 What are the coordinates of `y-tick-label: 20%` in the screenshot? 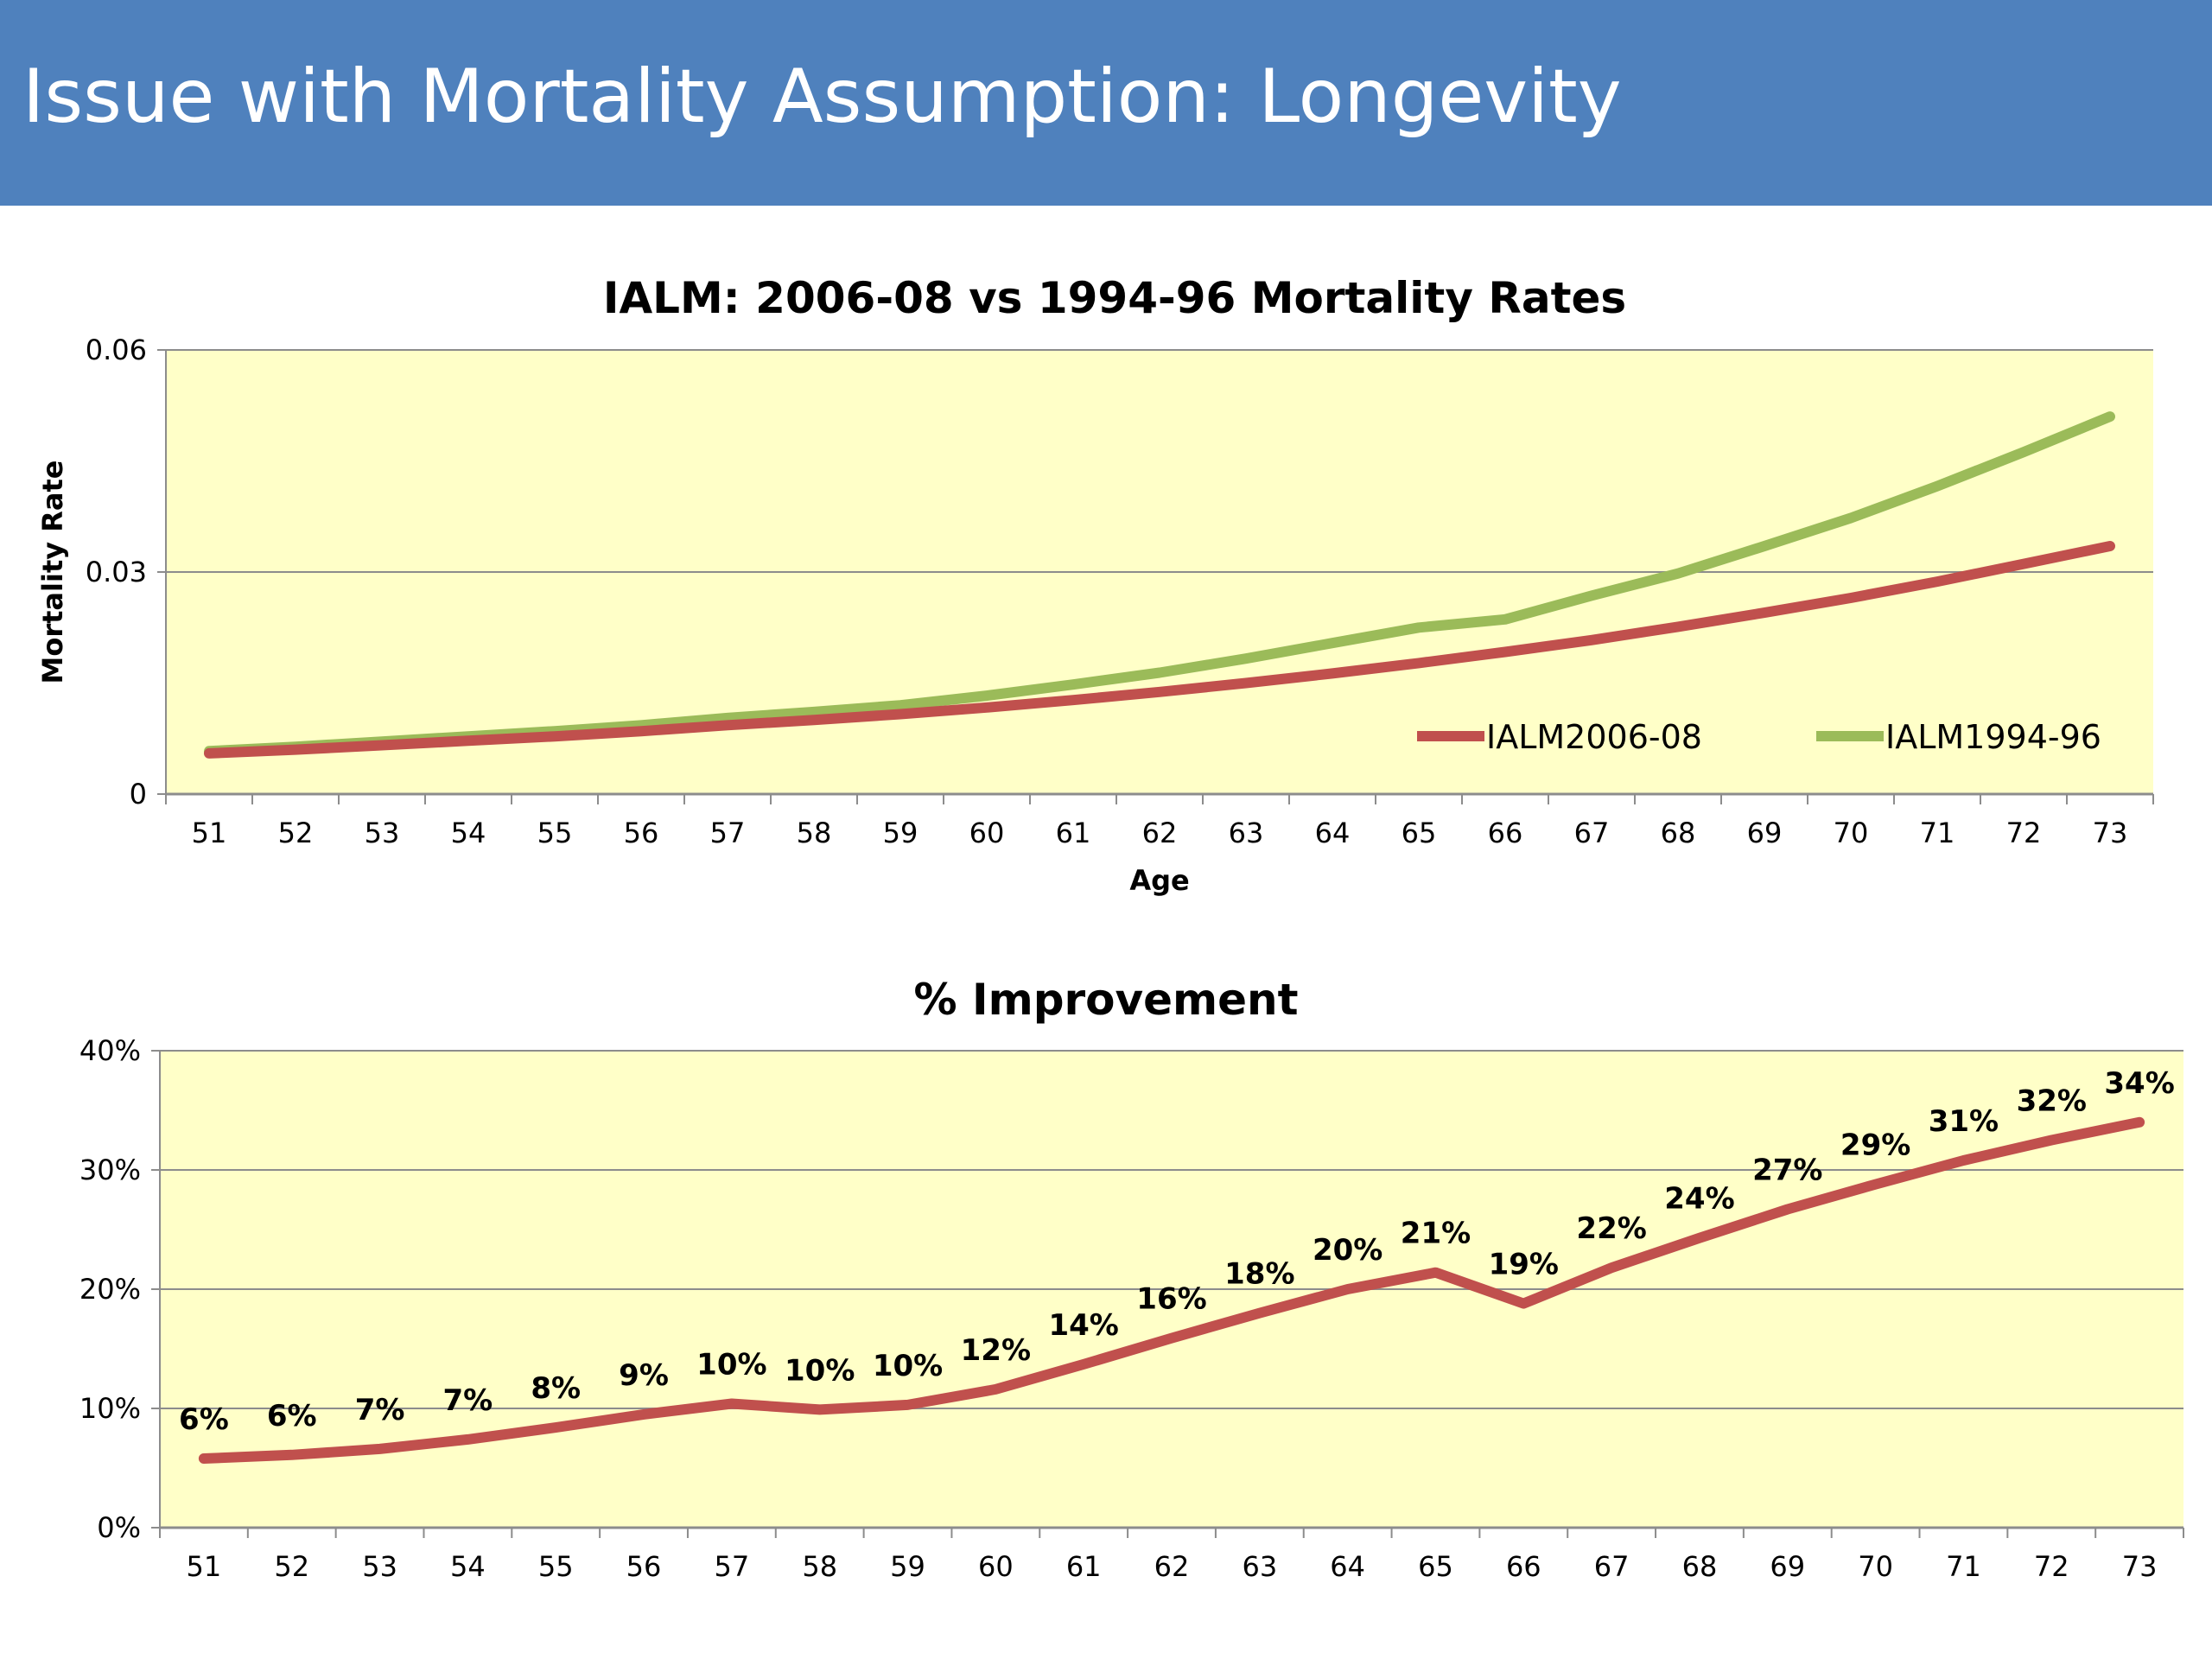 It's located at (110, 1289).